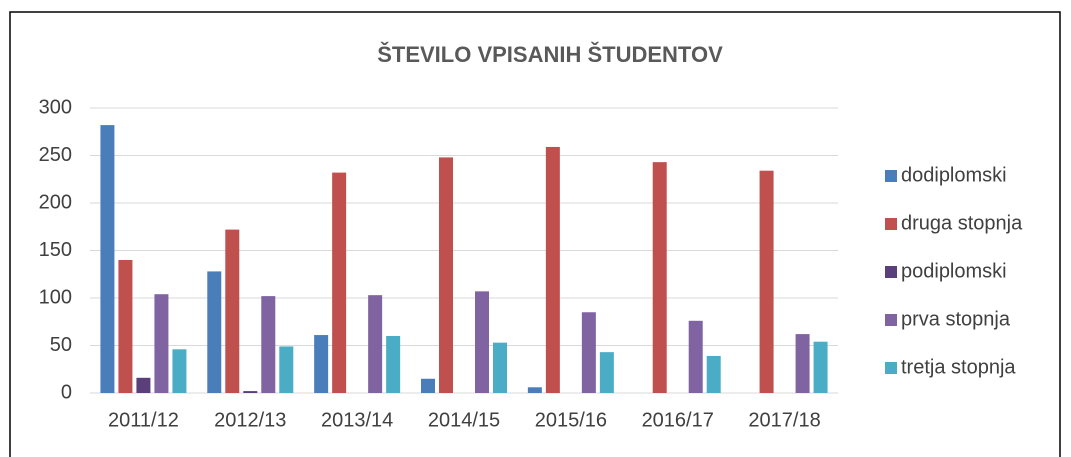 Image resolution: width=1071 pixels, height=457 pixels. I want to click on legend-label: druga stopnja, so click(962, 223).